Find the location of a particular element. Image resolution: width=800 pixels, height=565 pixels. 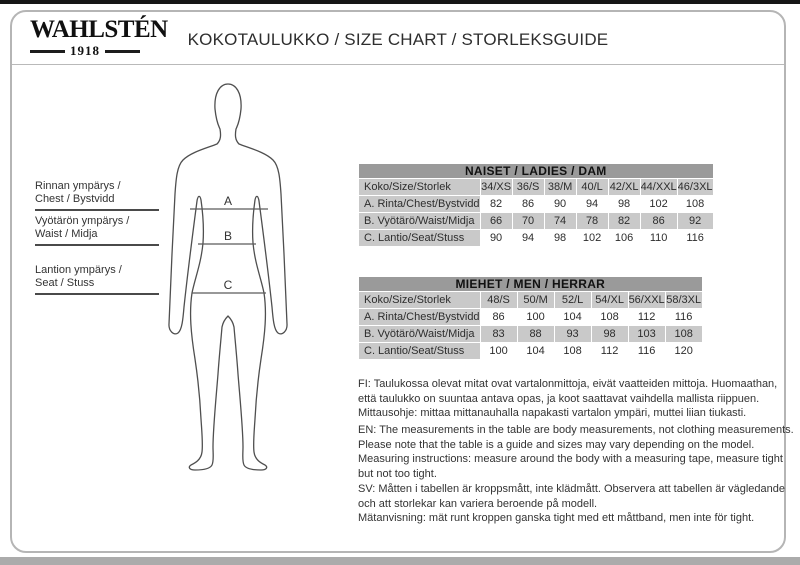

women-table-title: NAISET / LADIES / DAM is located at coordinates (536, 171).